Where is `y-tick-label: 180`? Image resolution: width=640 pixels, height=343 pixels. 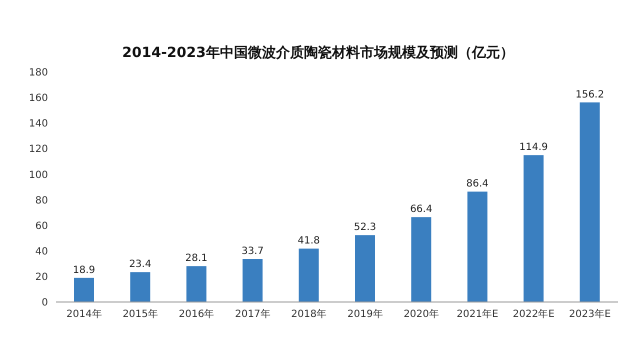
y-tick-label: 180 is located at coordinates (38, 73).